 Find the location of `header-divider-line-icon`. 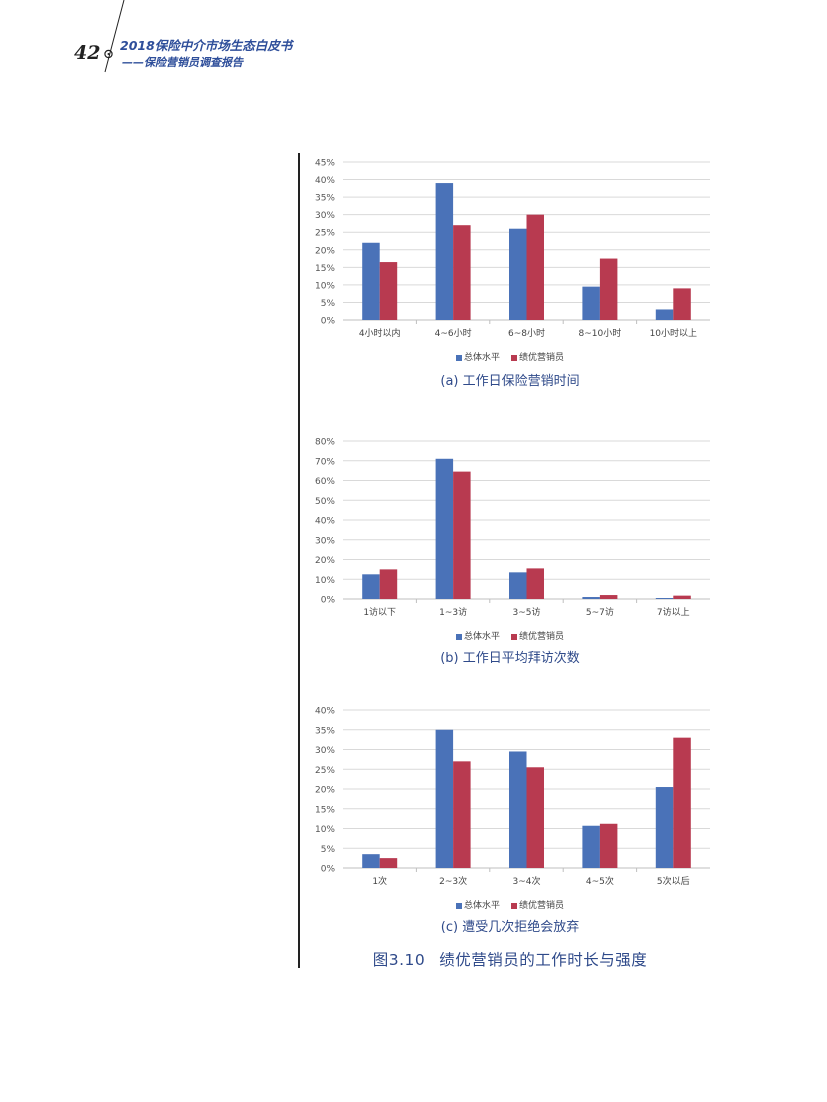

header-divider-line-icon is located at coordinates (114, 36).